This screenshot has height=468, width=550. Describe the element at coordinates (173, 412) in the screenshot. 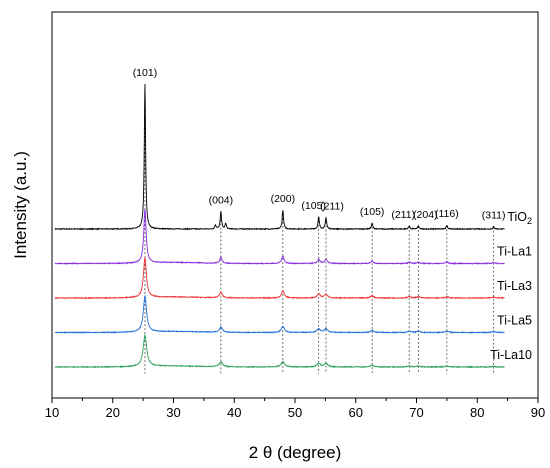

I see `x-tick-label: 30` at that location.